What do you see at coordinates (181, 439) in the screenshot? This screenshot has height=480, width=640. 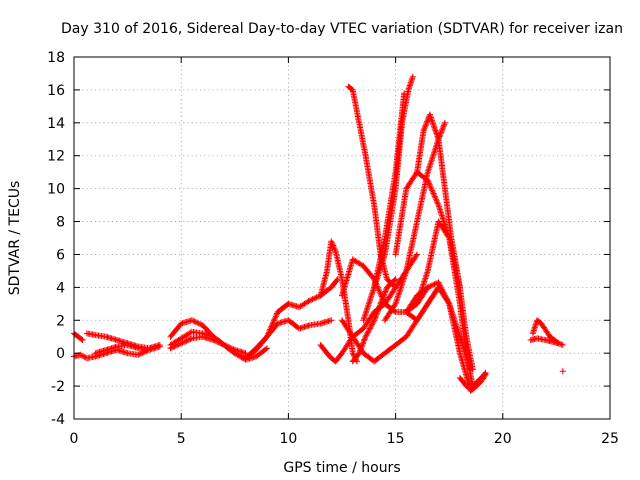 I see `x-tick-label: 5` at bounding box center [181, 439].